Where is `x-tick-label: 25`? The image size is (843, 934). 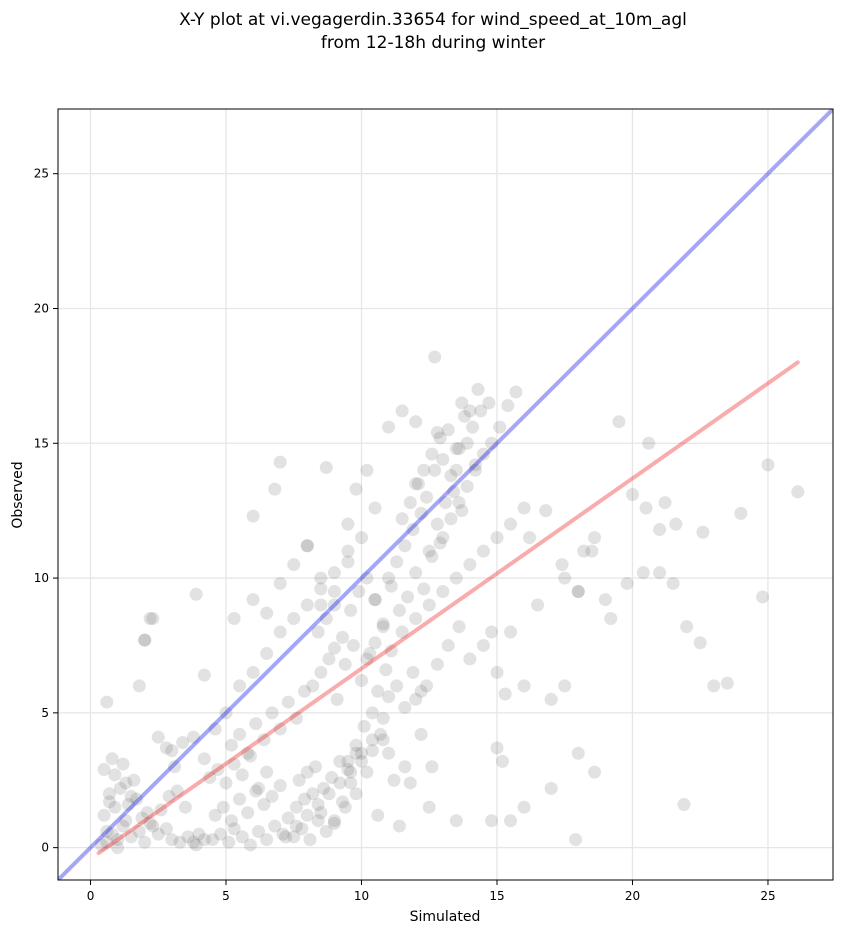 x-tick-label: 25 is located at coordinates (767, 896).